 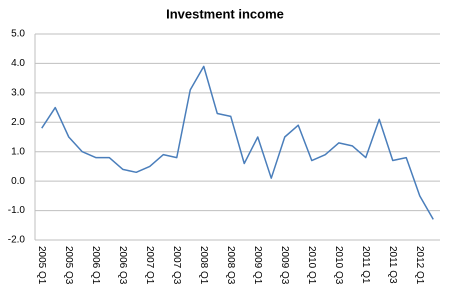 I want to click on y-tick-label: 4.0, so click(x=18, y=63).